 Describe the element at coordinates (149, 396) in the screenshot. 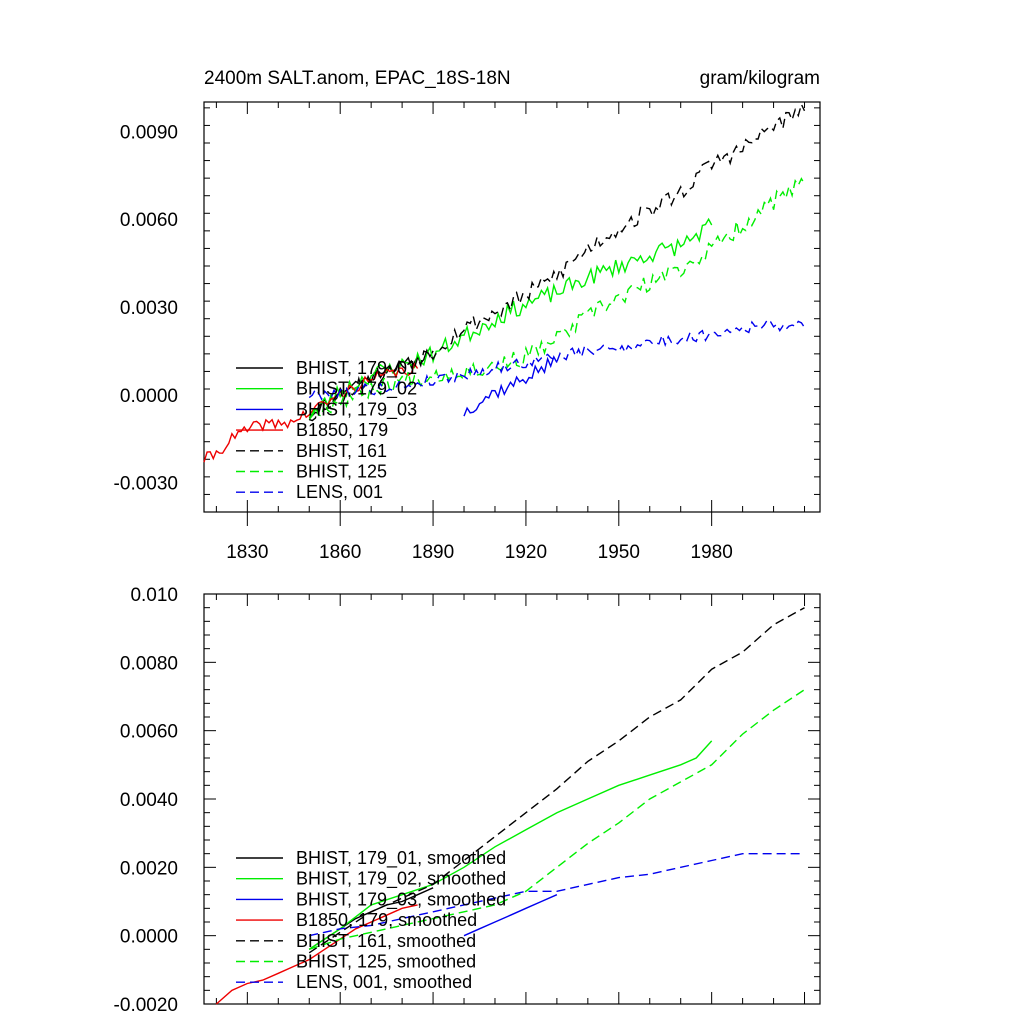

I see `top-y-tick-label: 0.0000` at that location.